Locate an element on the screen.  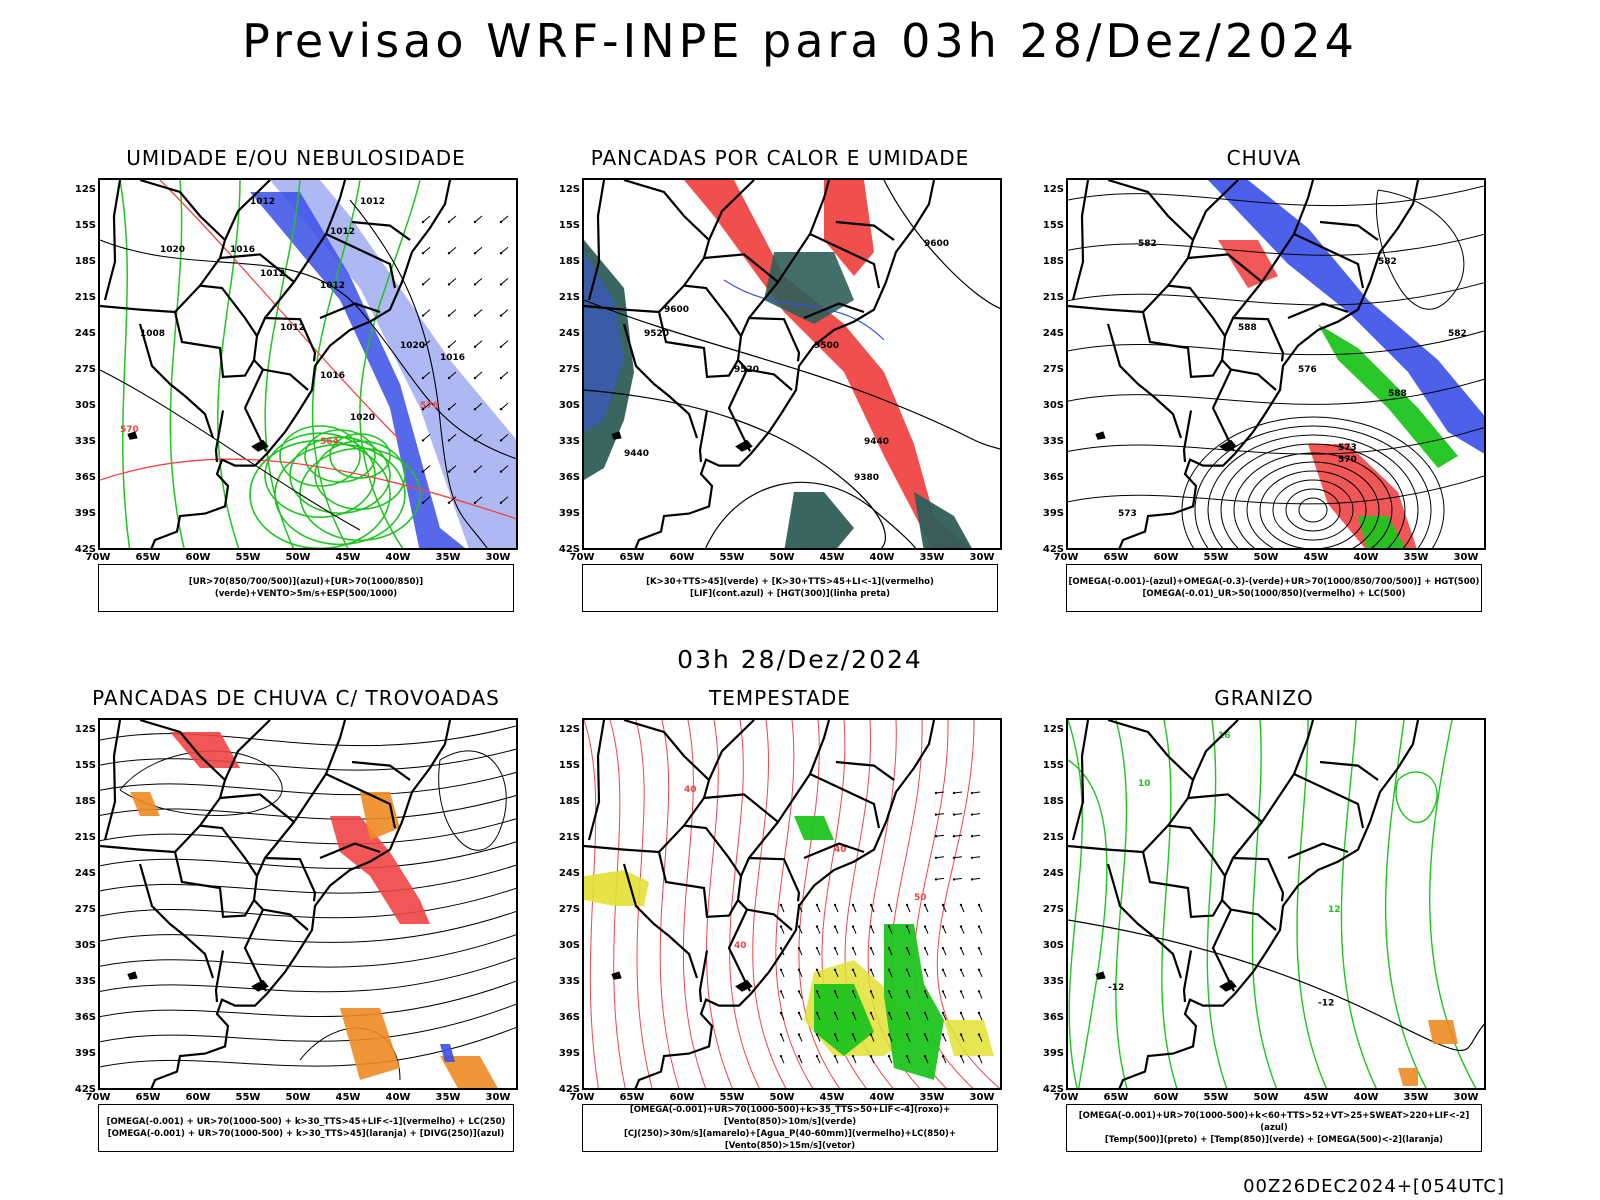
latitude-label: 15S is located at coordinates (1053, 765).